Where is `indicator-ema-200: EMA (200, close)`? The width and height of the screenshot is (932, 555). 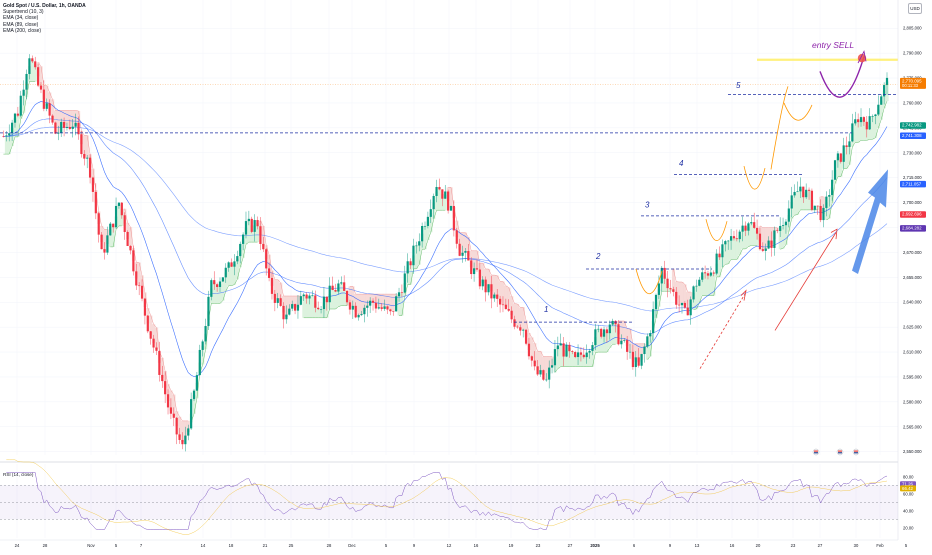 indicator-ema-200: EMA (200, close) is located at coordinates (22, 30).